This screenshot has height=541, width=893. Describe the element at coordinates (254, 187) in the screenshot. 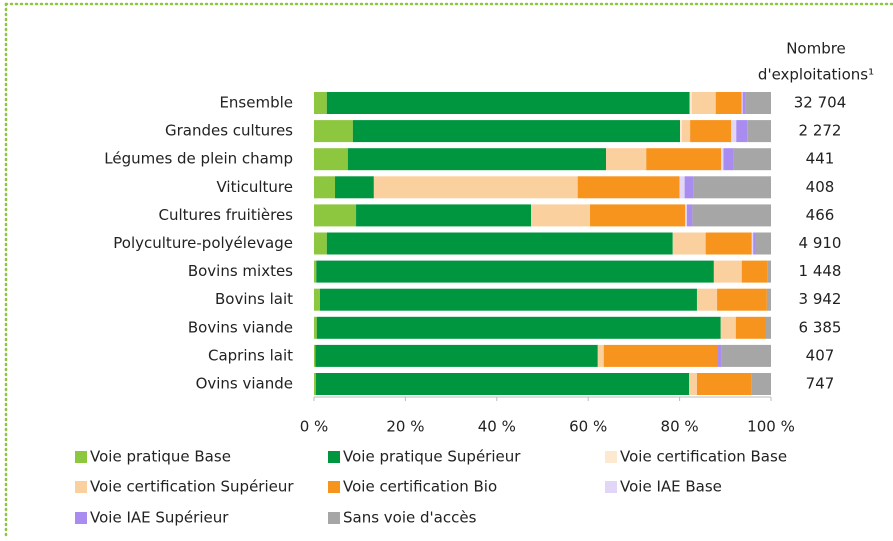

I see `category-label: Viticulture` at that location.